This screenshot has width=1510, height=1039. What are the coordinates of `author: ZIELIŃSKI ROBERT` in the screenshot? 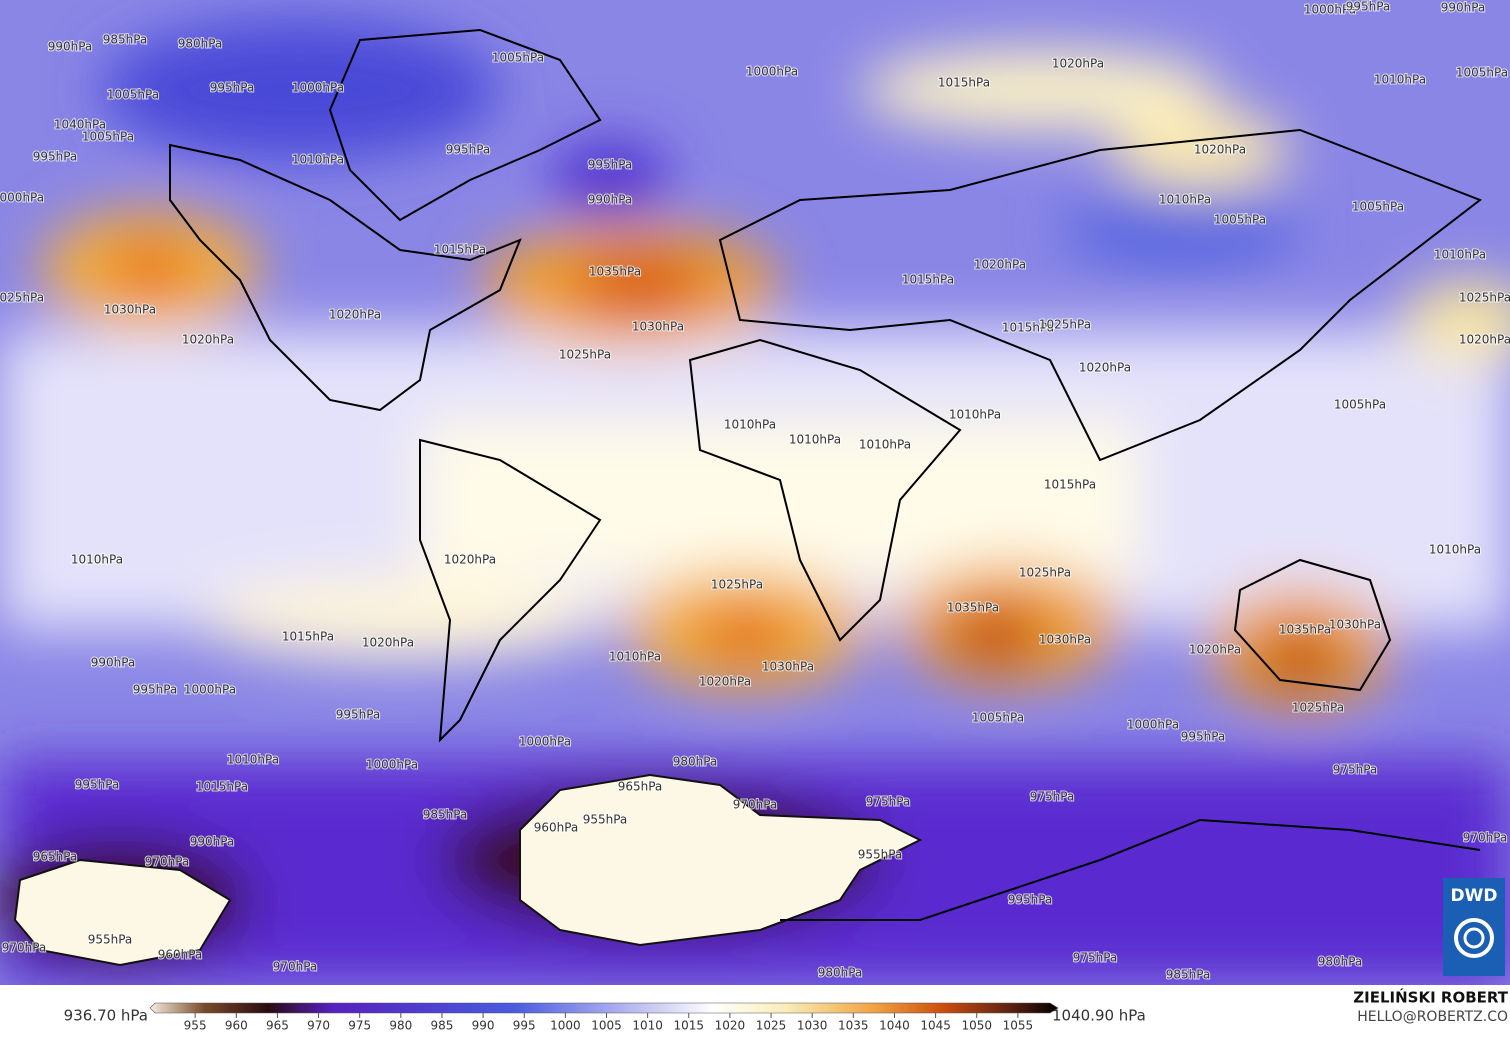 It's located at (1430, 997).